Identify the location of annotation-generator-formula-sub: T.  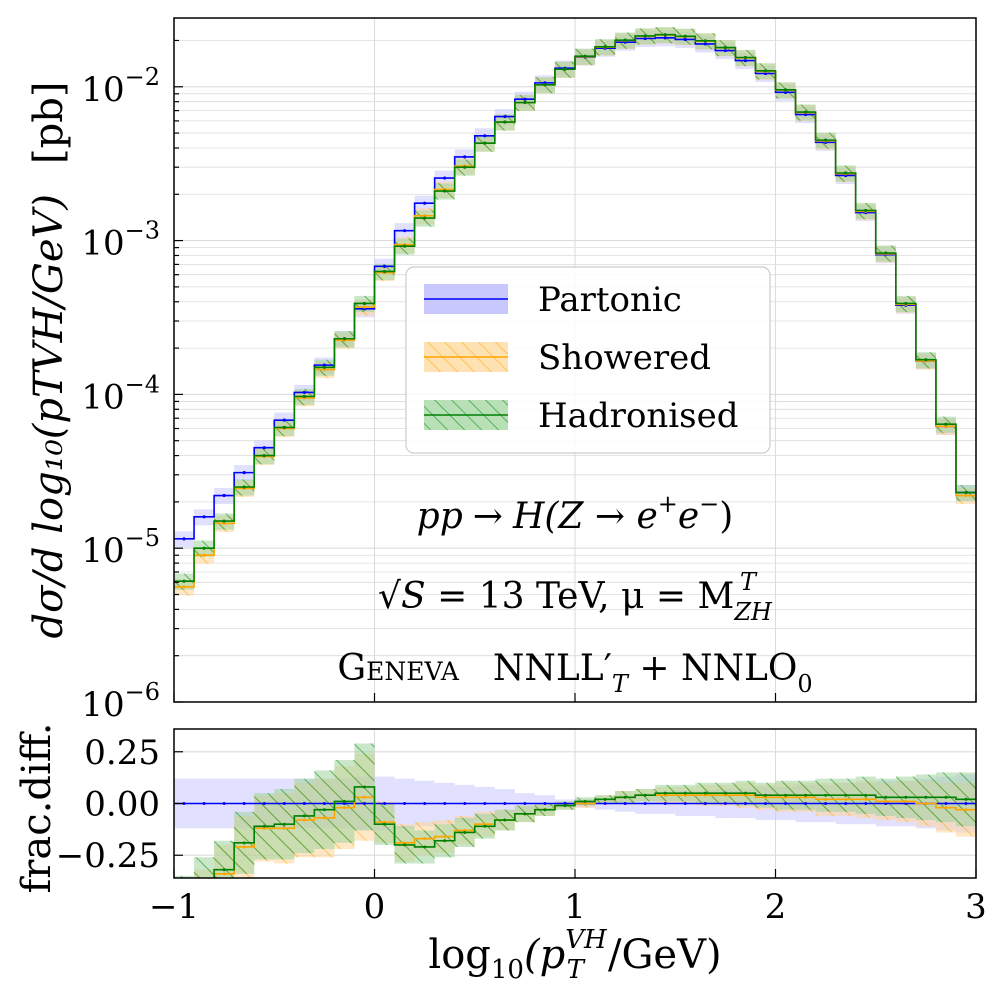
(621, 684).